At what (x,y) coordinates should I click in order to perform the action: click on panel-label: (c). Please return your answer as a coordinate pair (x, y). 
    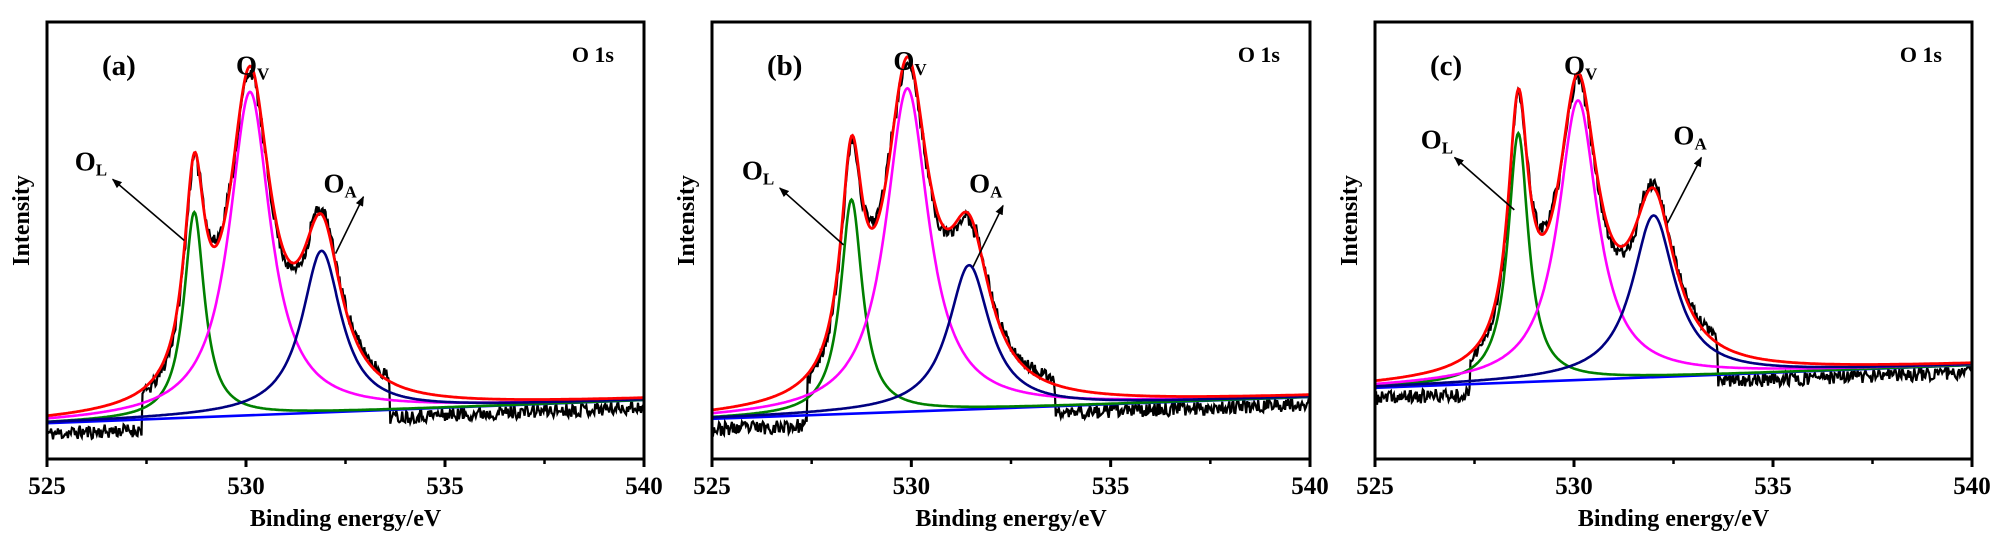
    Looking at the image, I should click on (1446, 66).